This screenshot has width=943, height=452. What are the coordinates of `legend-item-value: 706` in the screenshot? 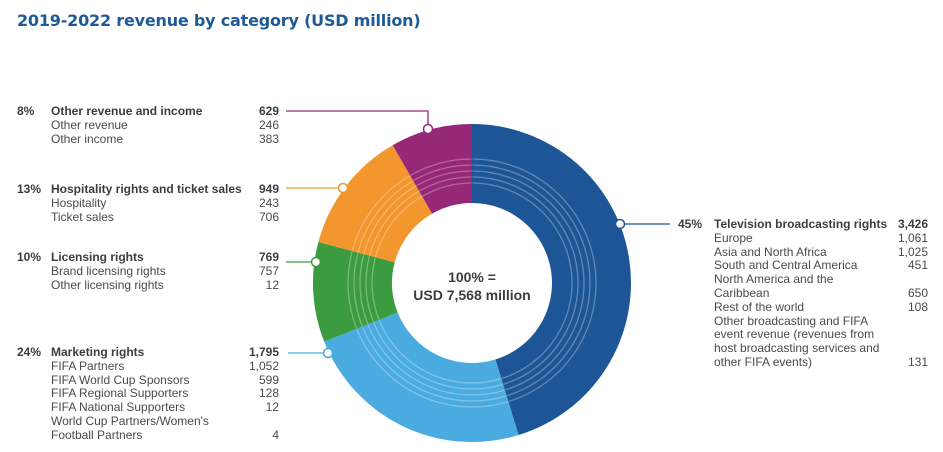 It's located at (268, 216).